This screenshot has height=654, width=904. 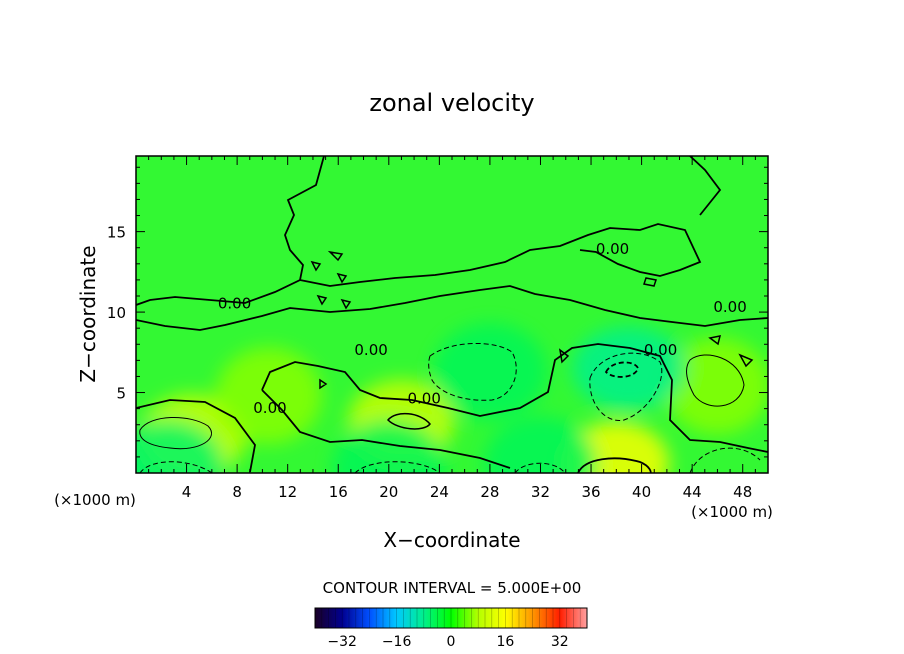 What do you see at coordinates (88, 313) in the screenshot?
I see `y-axis-label: Z−coordinate` at bounding box center [88, 313].